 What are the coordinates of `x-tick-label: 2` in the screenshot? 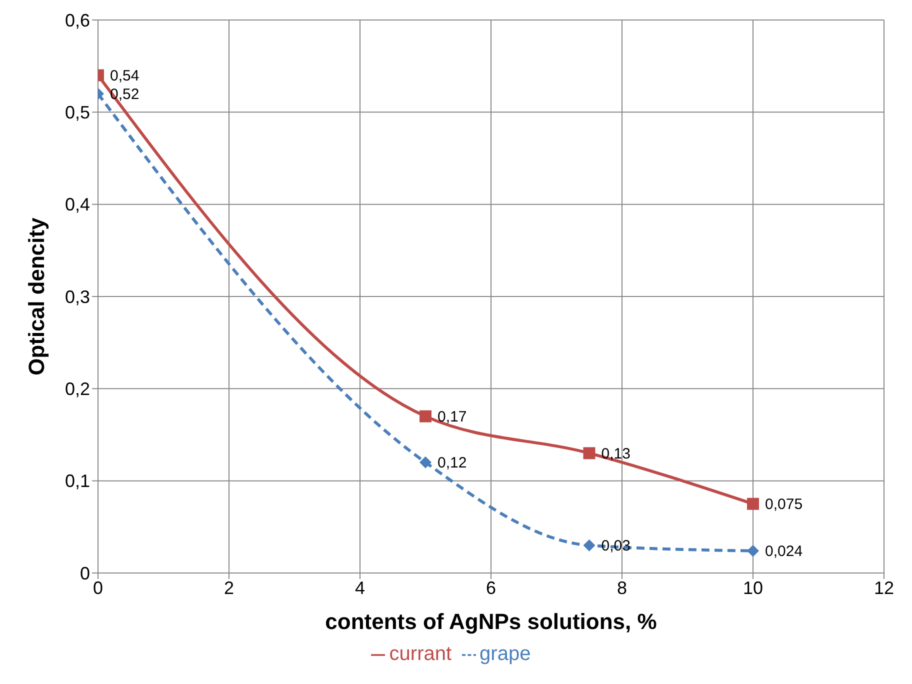 It's located at (229, 588).